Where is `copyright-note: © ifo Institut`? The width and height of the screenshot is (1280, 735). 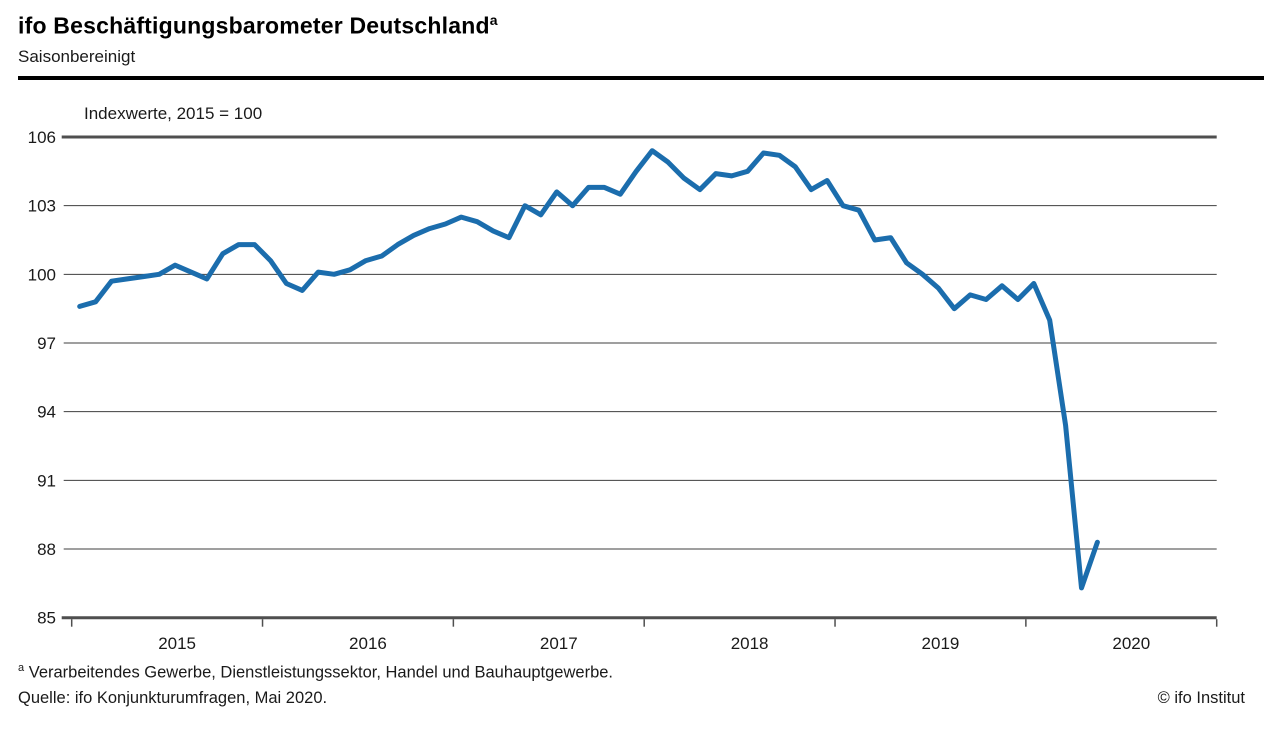 copyright-note: © ifo Institut is located at coordinates (1201, 698).